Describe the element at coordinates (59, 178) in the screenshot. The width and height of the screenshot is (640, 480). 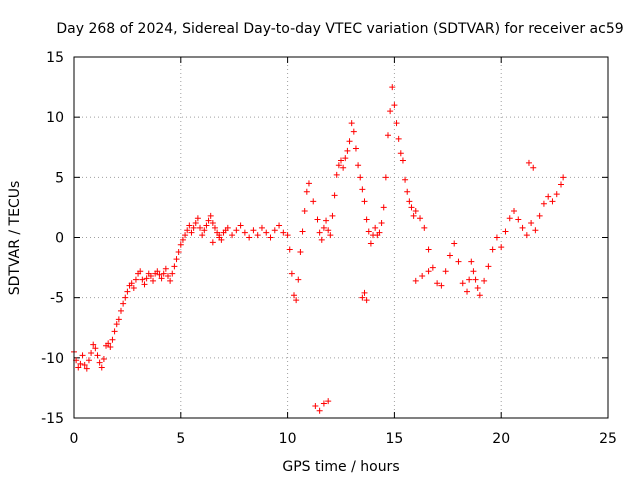
I see `y-tick-label: 5` at that location.